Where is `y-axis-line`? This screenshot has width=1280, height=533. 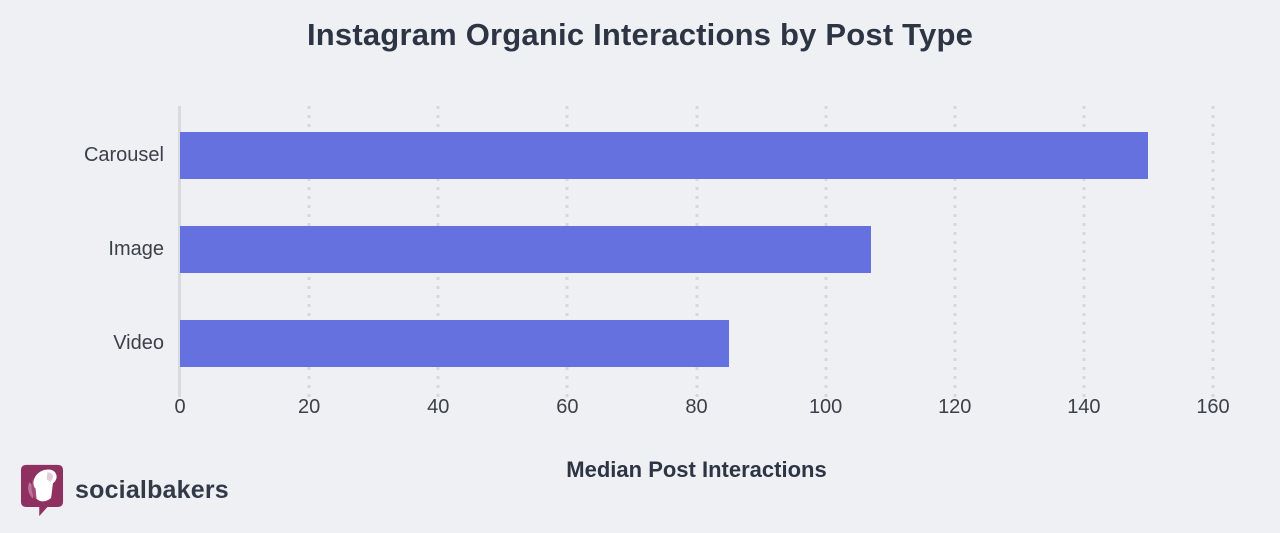
y-axis-line is located at coordinates (179, 251).